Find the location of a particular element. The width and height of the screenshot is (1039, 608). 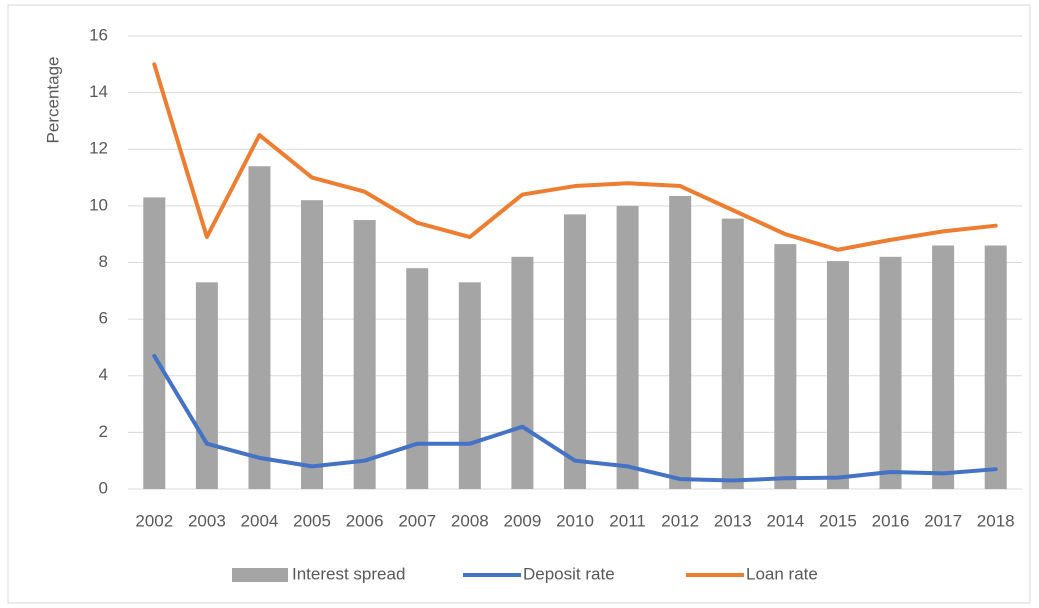

y-tick-label: 8 is located at coordinates (103, 261).